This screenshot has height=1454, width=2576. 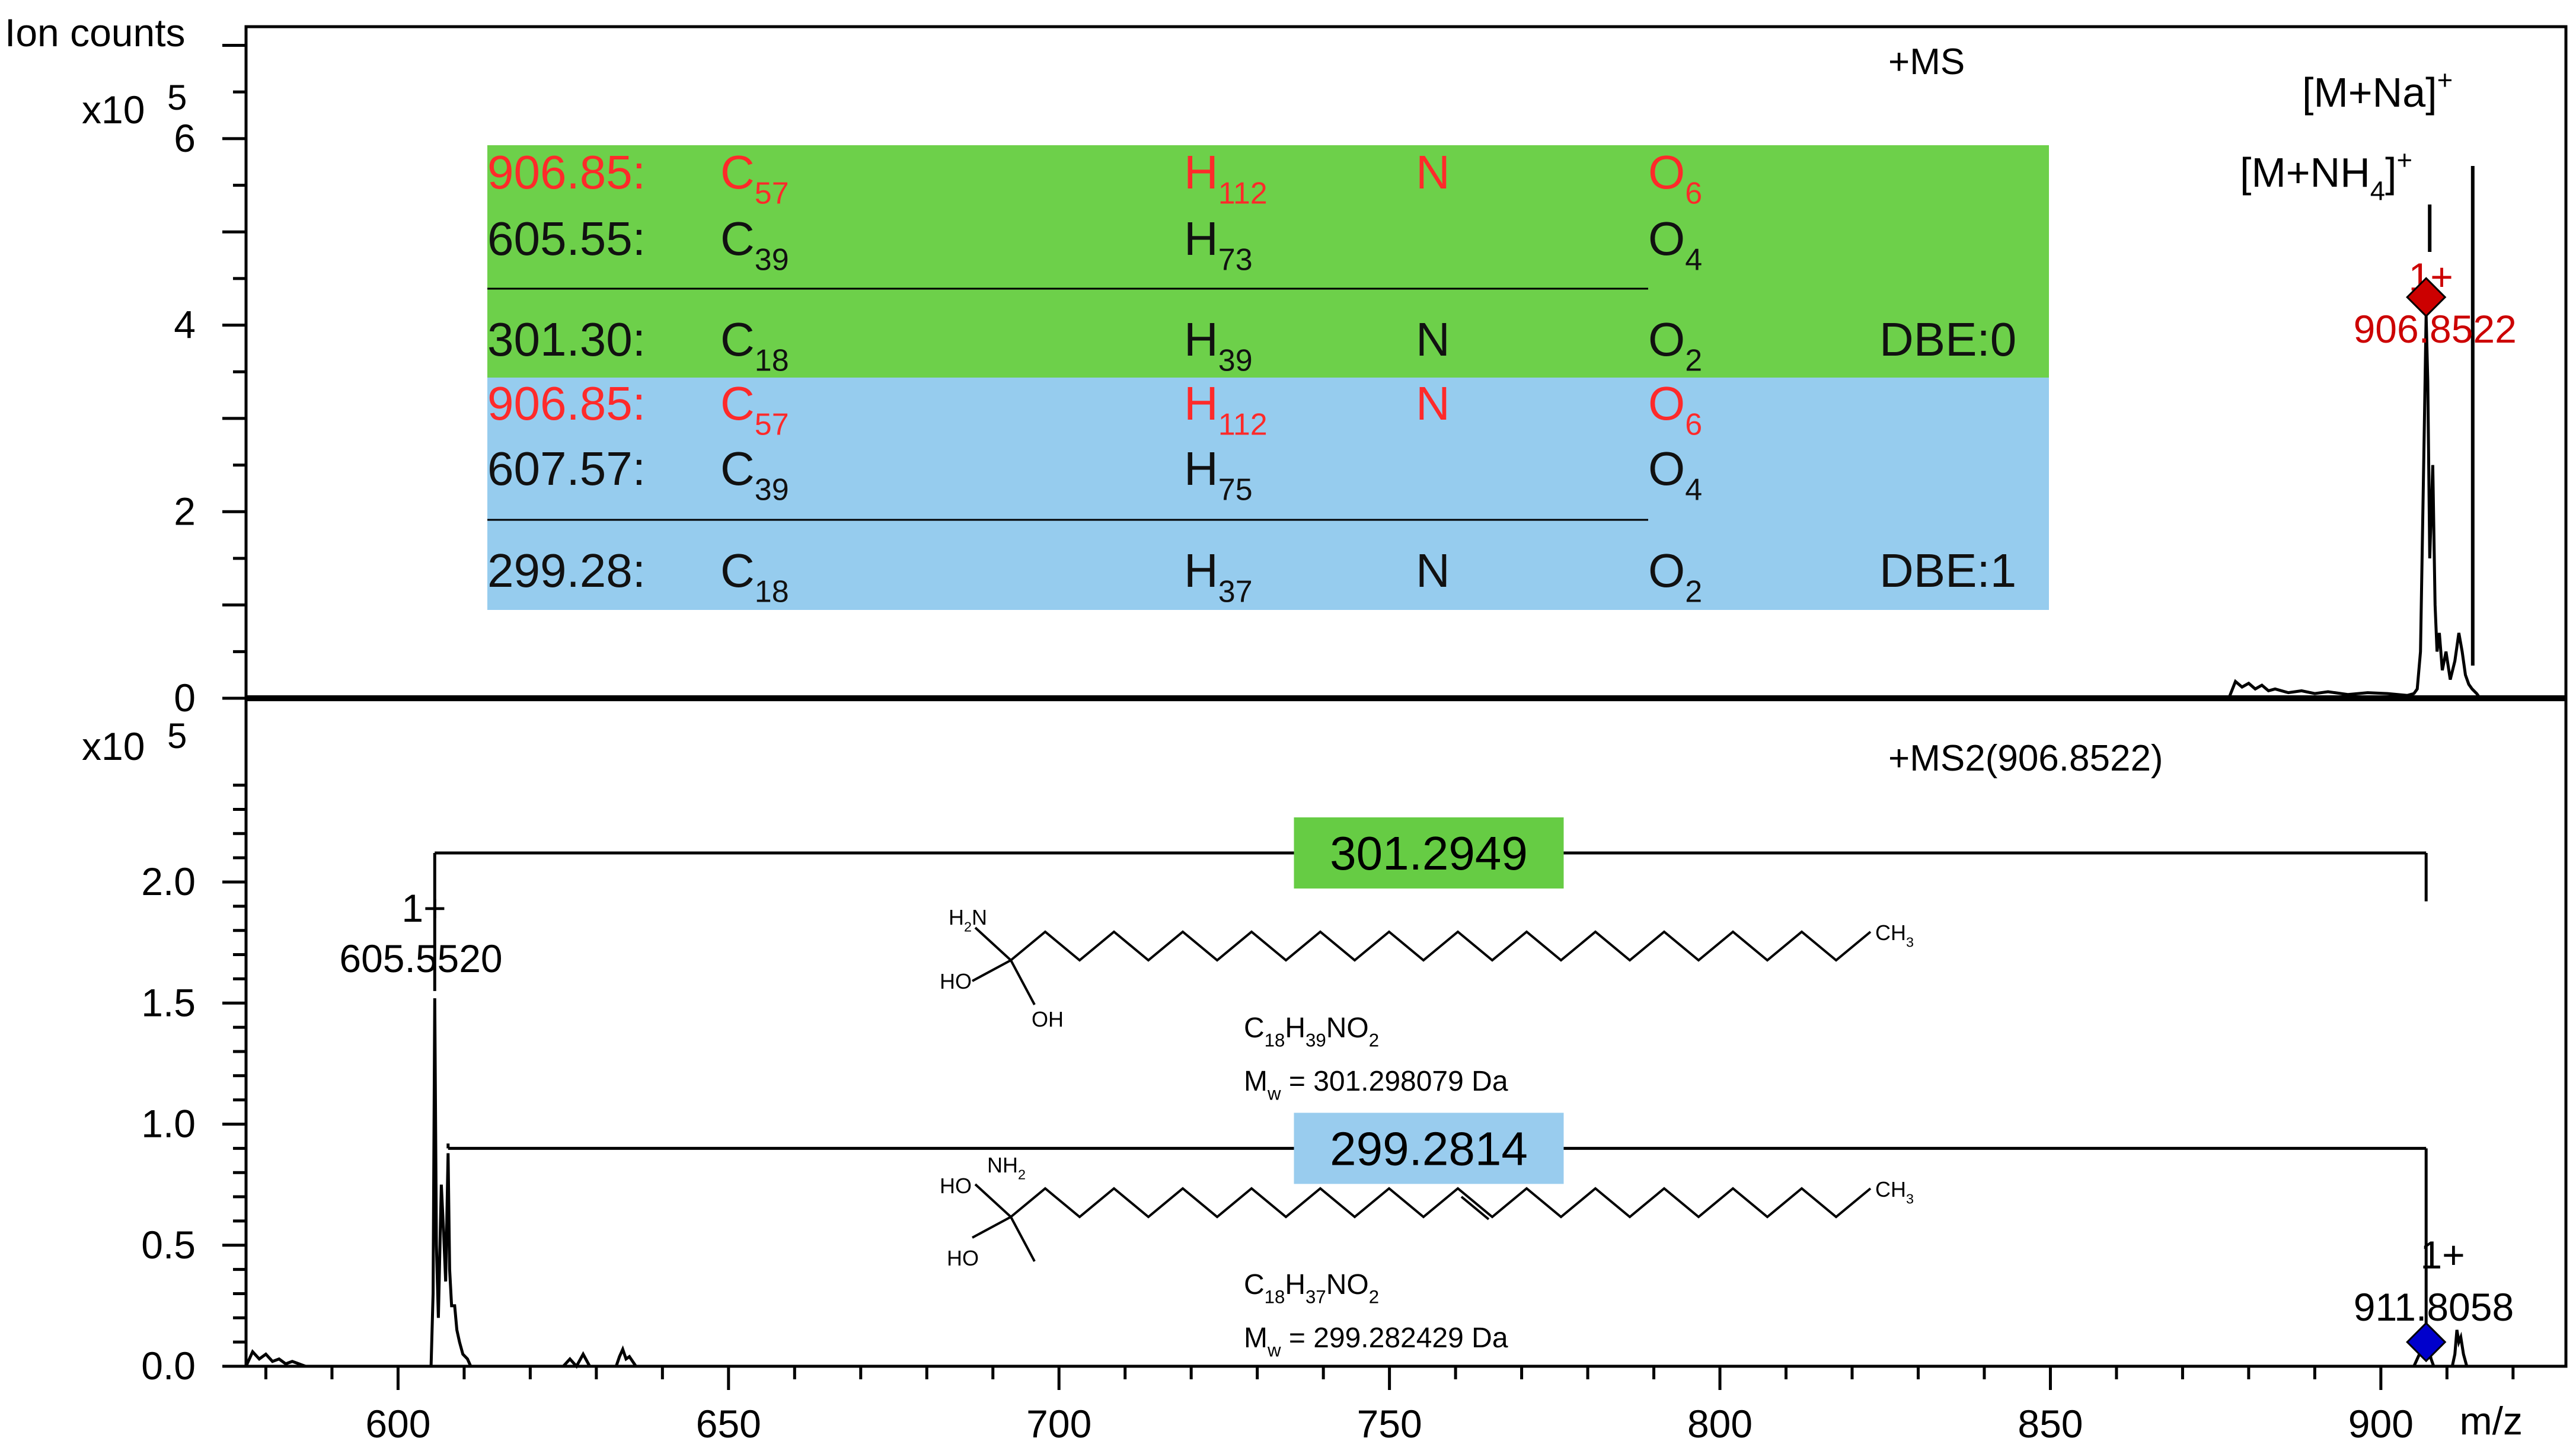 I want to click on row-mz: 906.85:, so click(x=566, y=172).